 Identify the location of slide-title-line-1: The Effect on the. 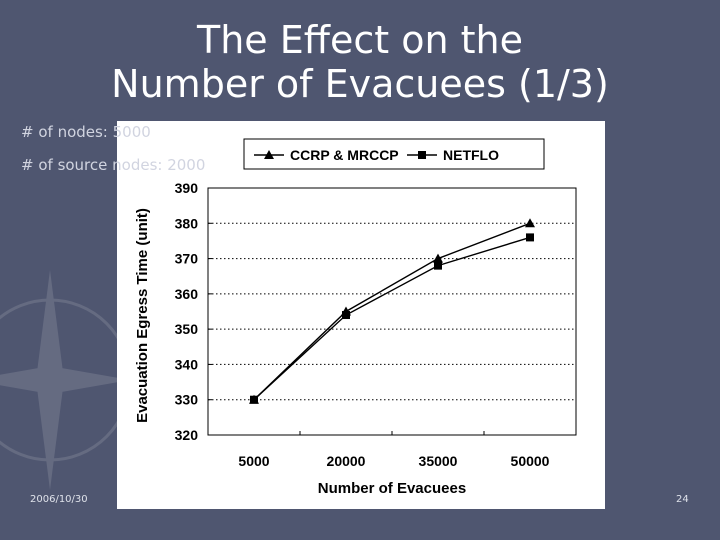
(360, 40).